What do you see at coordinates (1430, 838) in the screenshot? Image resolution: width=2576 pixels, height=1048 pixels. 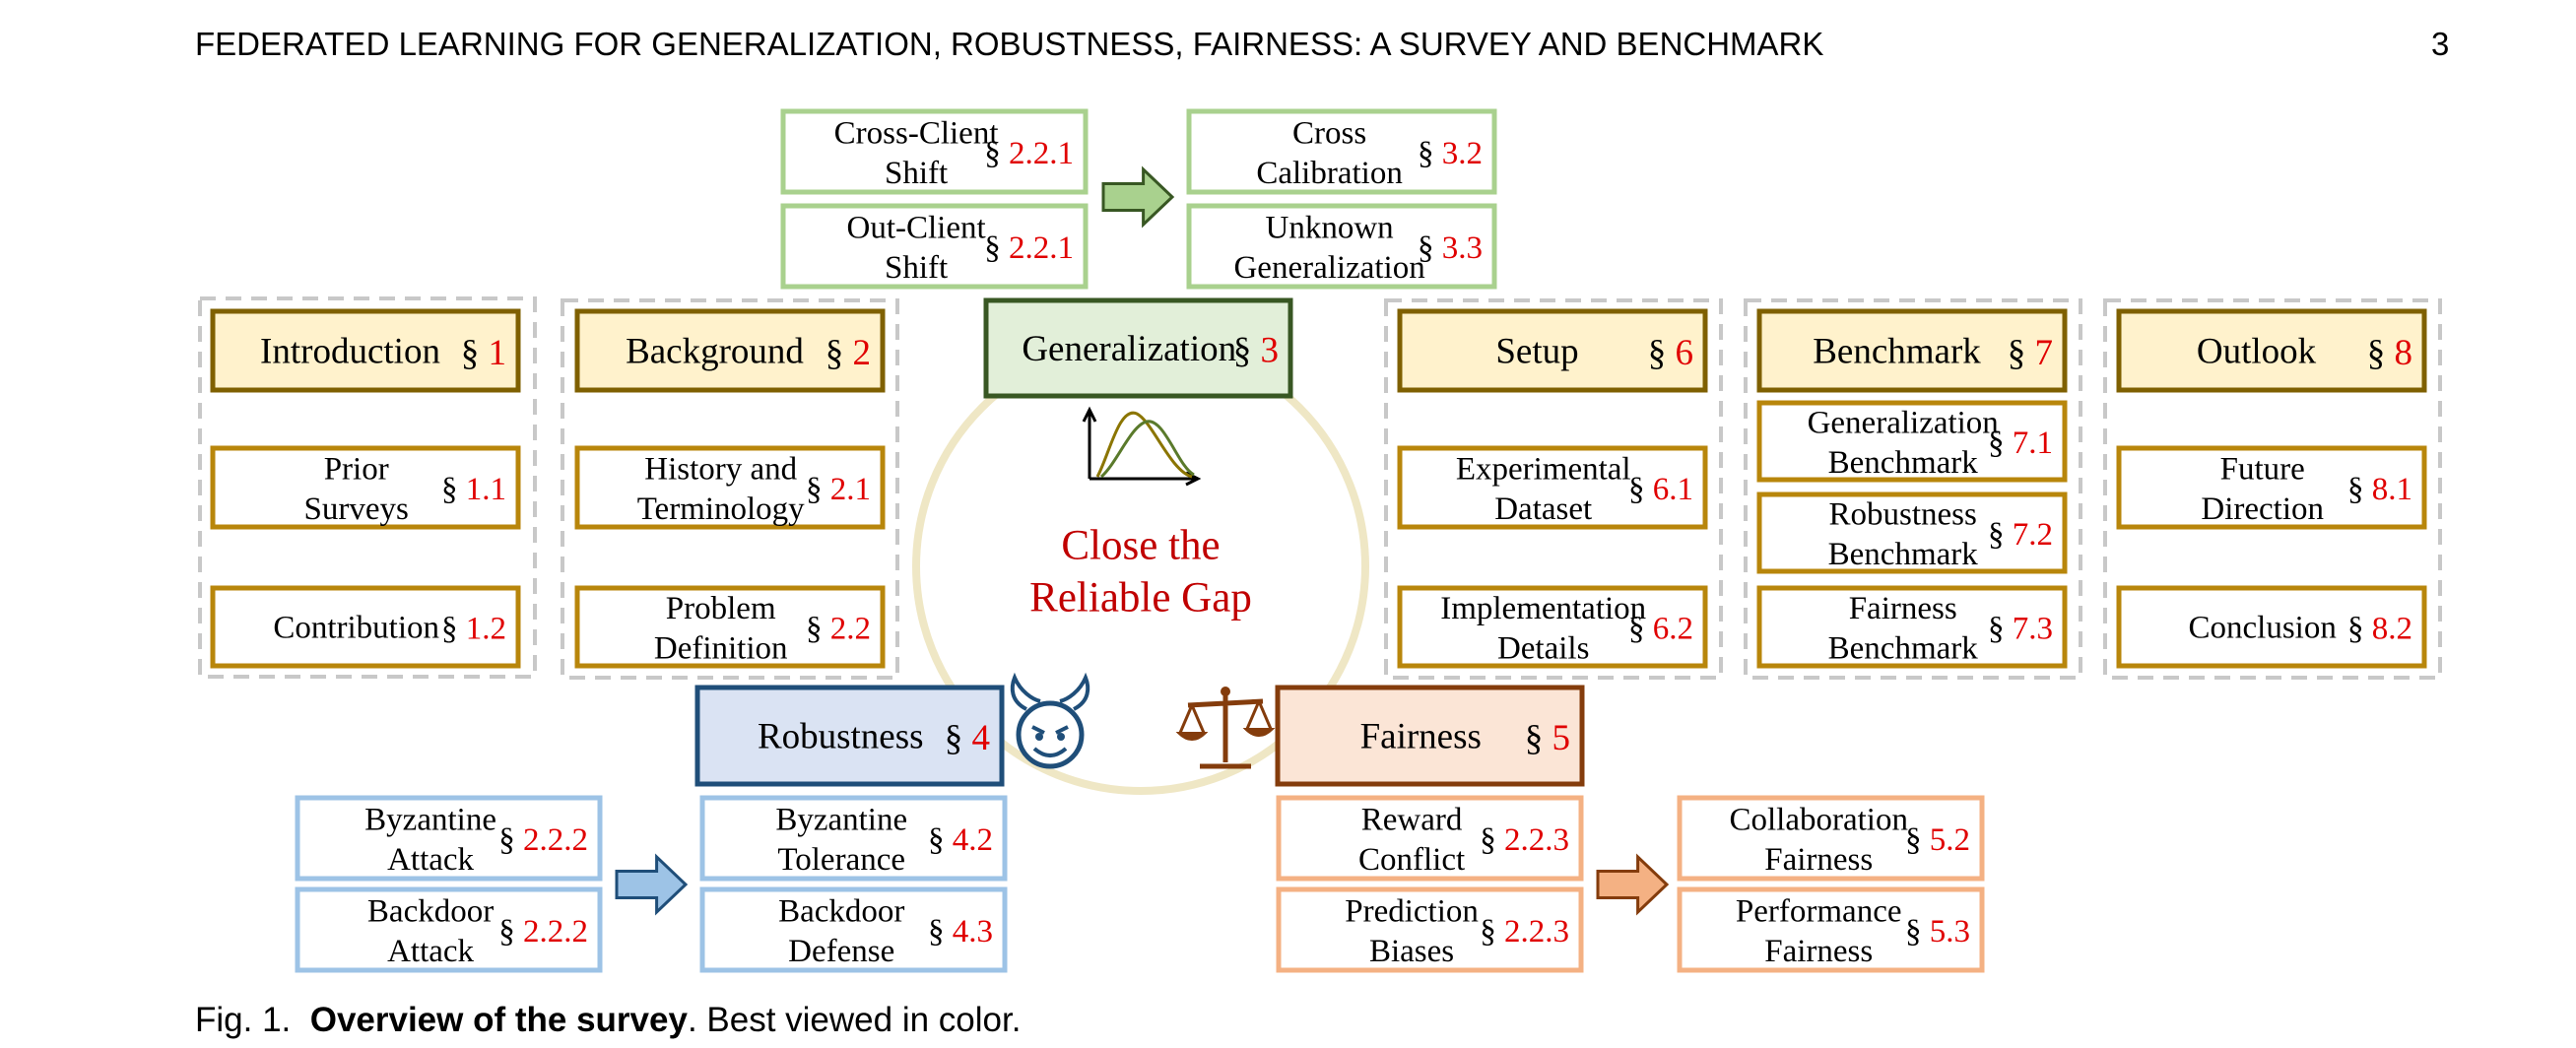 I see `fairness-source-box-1: Reward Conflict § 2.2.3` at bounding box center [1430, 838].